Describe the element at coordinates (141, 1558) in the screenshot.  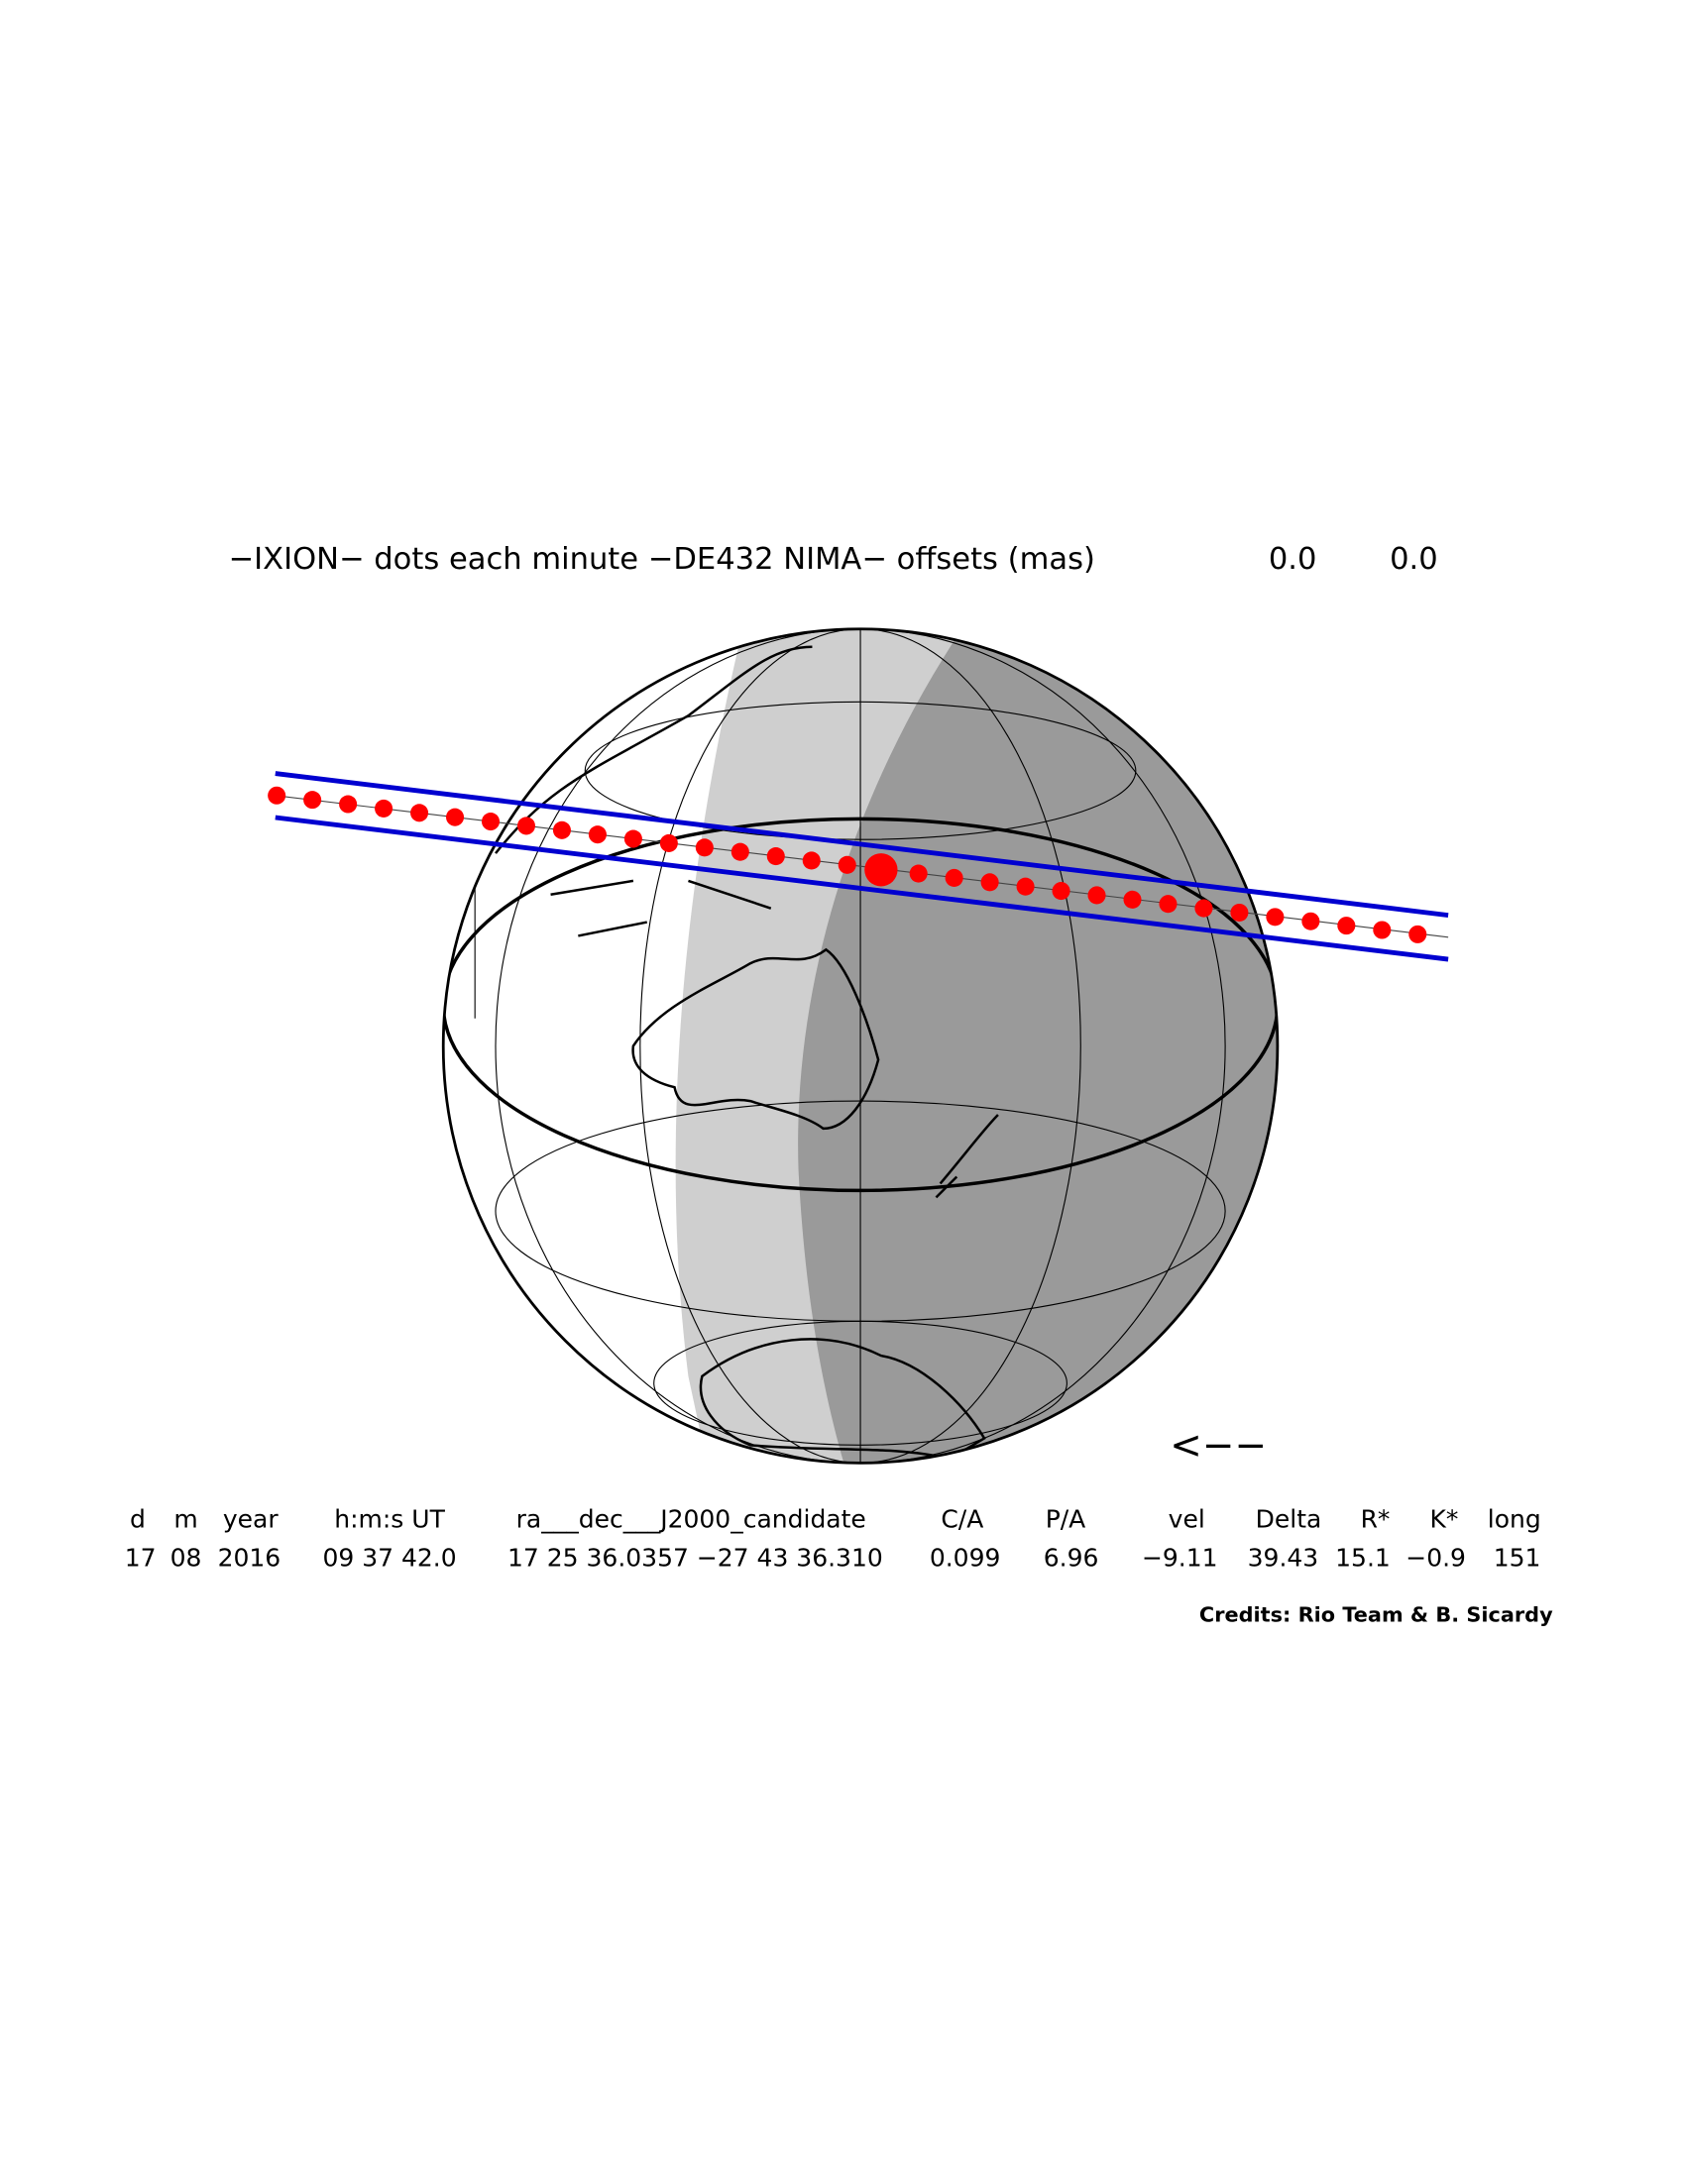
I see `table-value: 17` at that location.